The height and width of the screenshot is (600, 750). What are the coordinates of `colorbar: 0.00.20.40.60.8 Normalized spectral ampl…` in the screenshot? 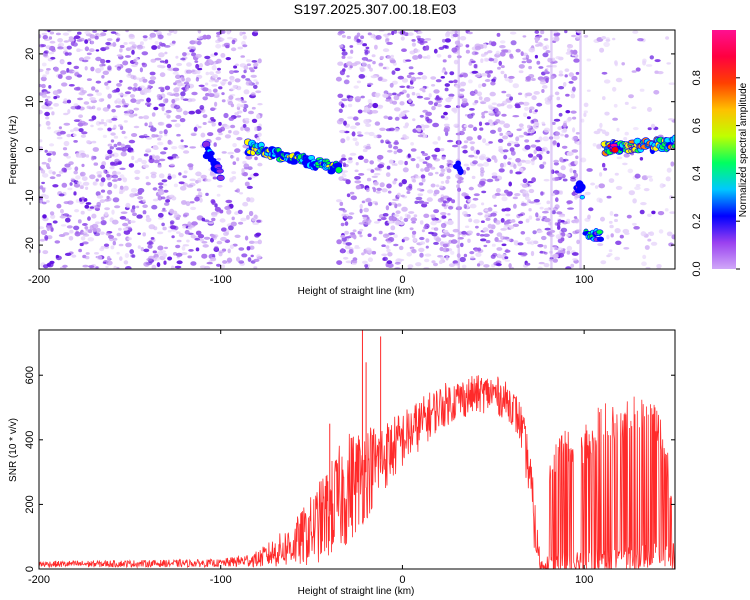 It's located at (720, 153).